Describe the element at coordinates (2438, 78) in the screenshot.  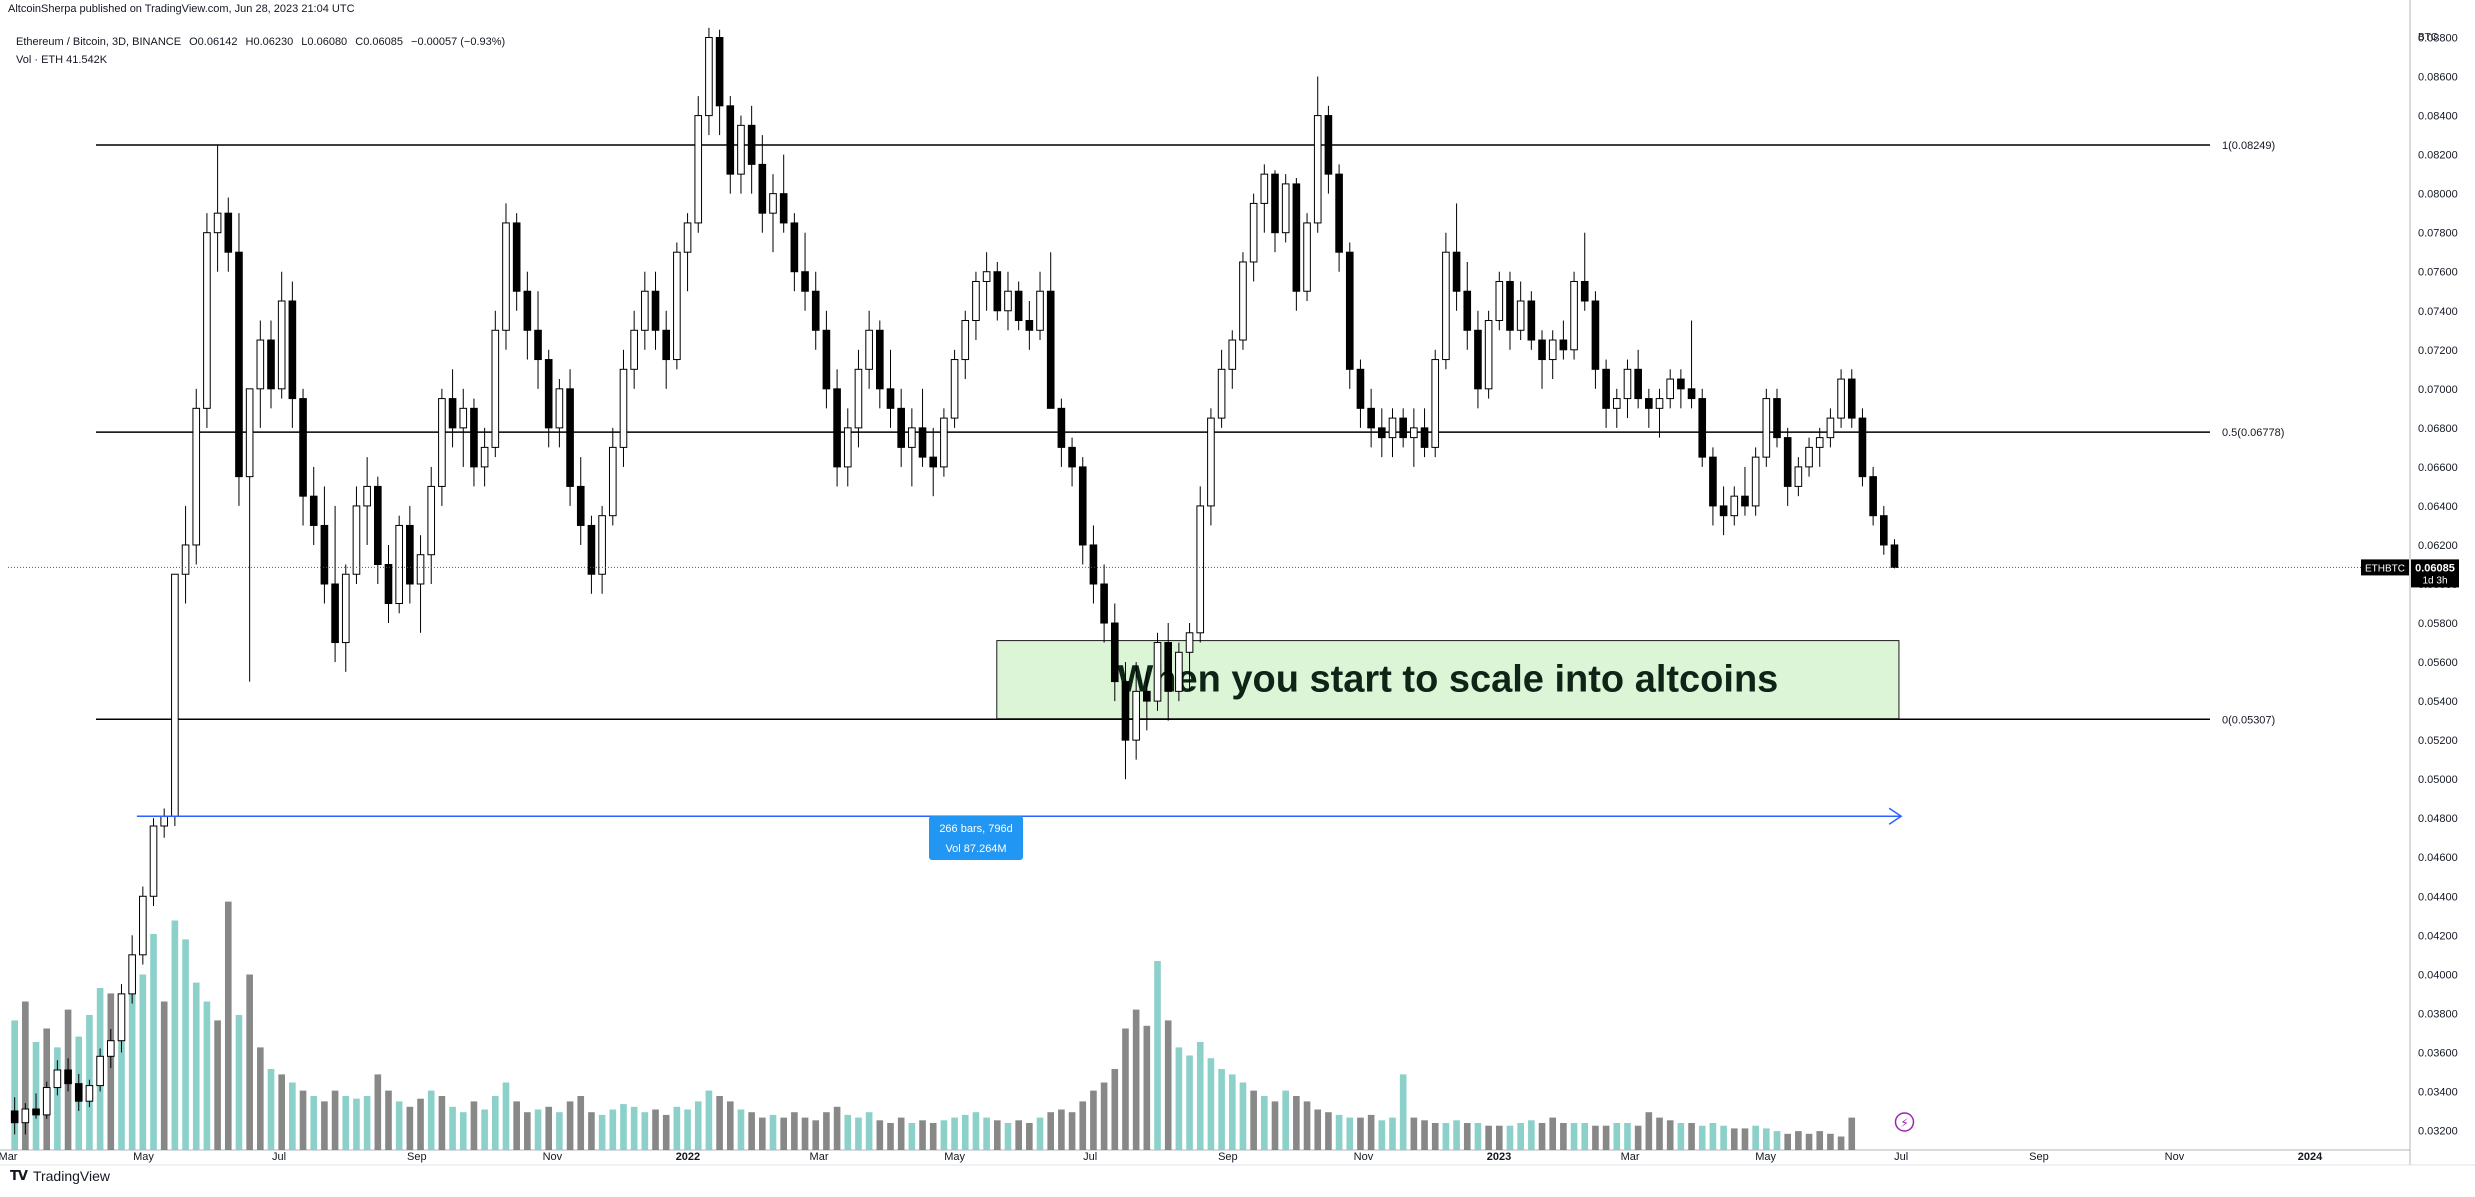
I see `price-tick-label: 0.08600` at that location.